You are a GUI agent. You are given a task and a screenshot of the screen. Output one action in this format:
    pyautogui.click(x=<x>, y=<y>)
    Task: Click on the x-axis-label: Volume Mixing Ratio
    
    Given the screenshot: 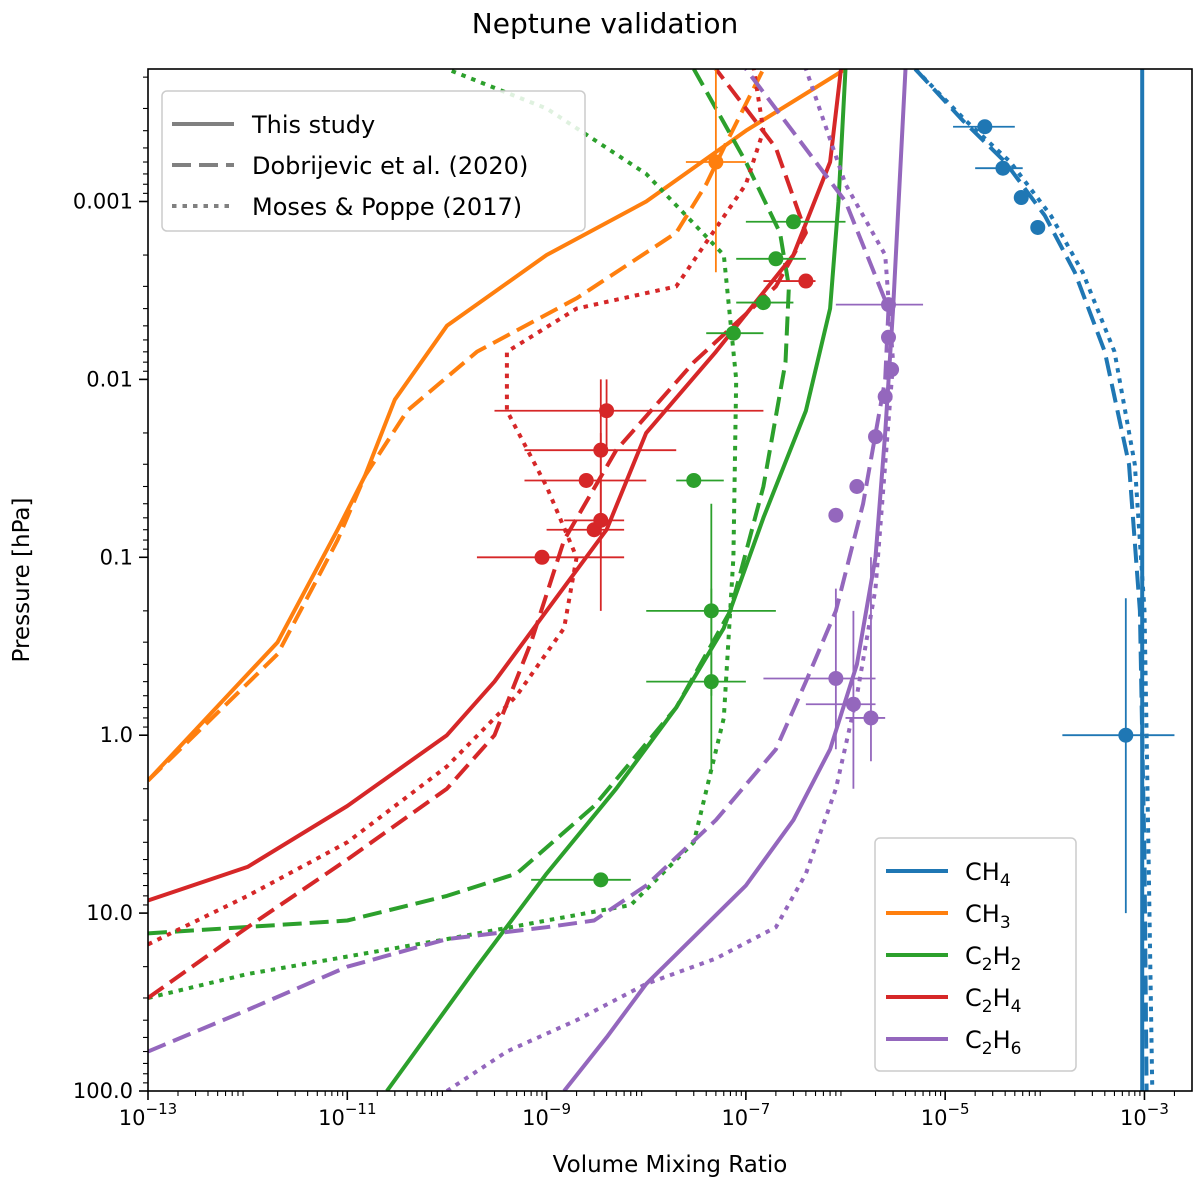 What is the action you would take?
    pyautogui.click(x=670, y=1165)
    